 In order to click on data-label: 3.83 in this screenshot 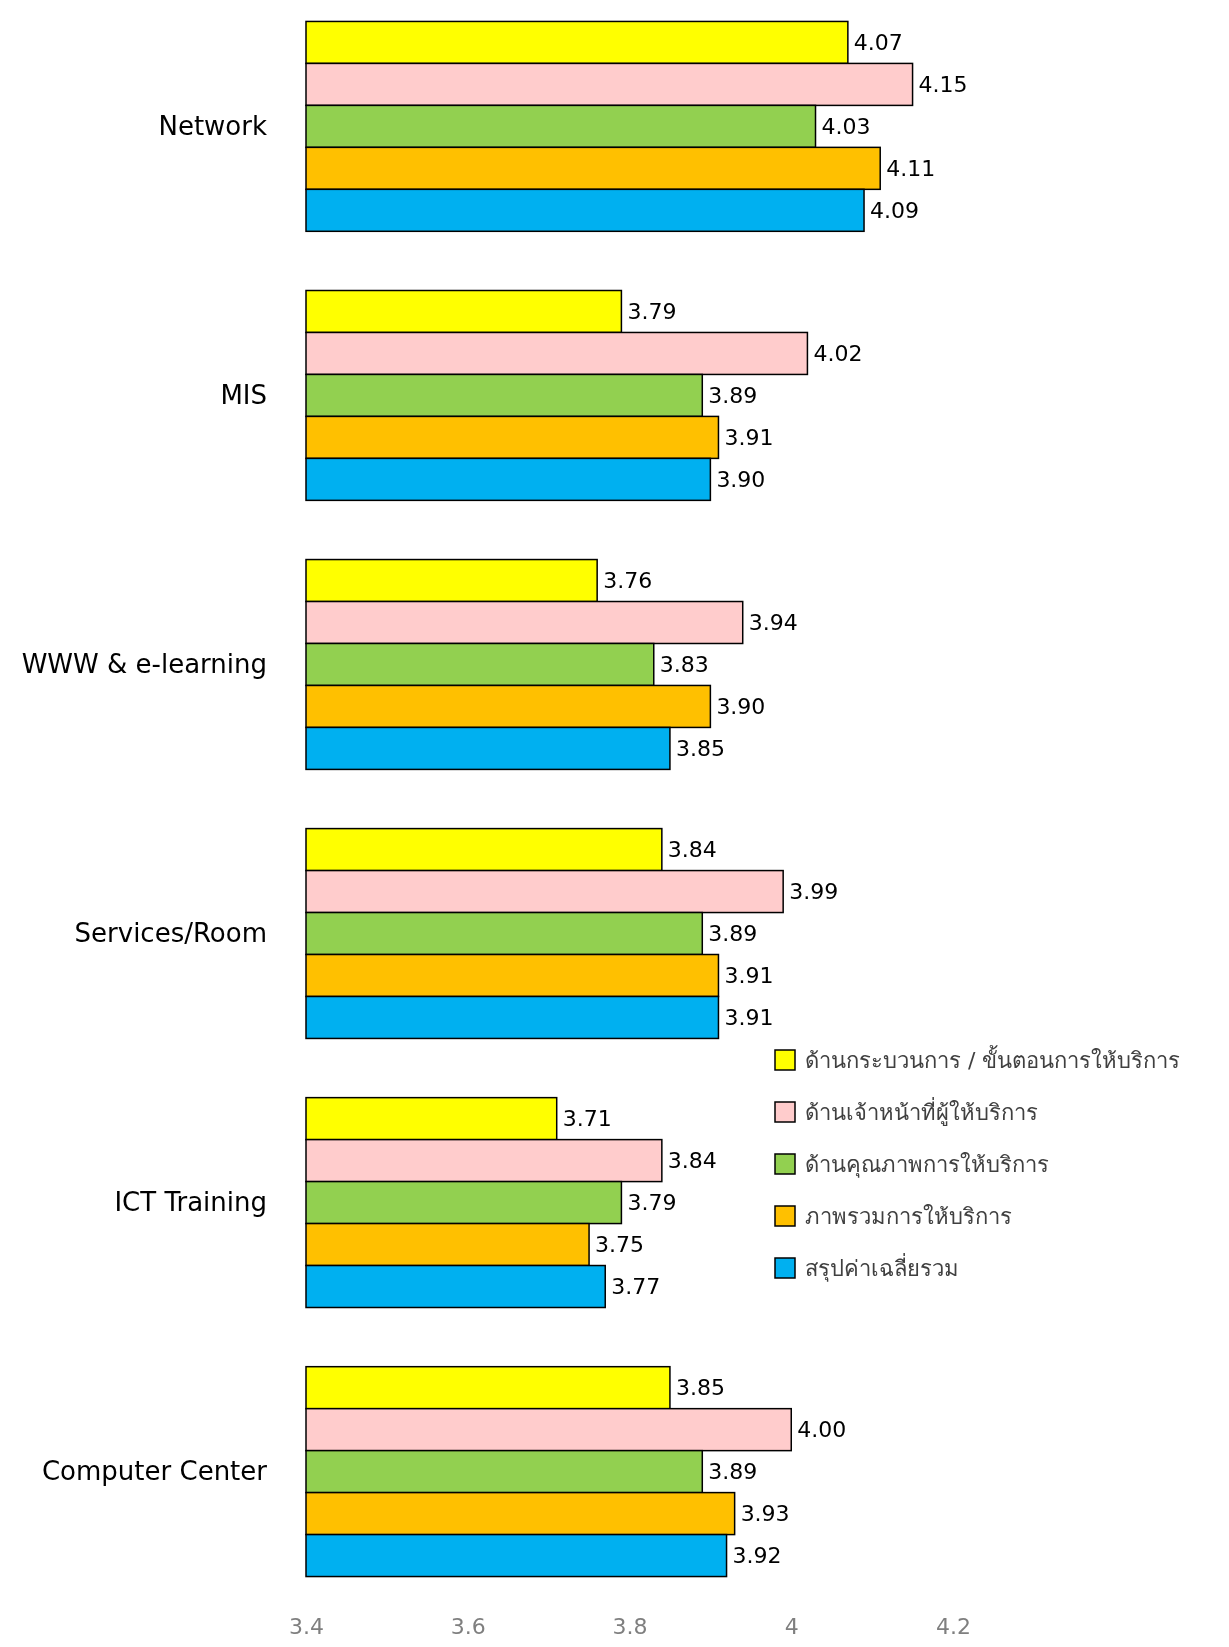, I will do `click(684, 665)`.